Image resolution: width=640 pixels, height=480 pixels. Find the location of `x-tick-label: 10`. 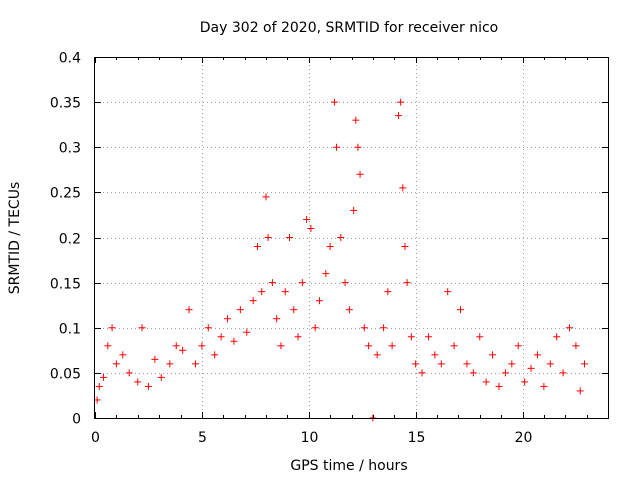

x-tick-label: 10 is located at coordinates (310, 438).